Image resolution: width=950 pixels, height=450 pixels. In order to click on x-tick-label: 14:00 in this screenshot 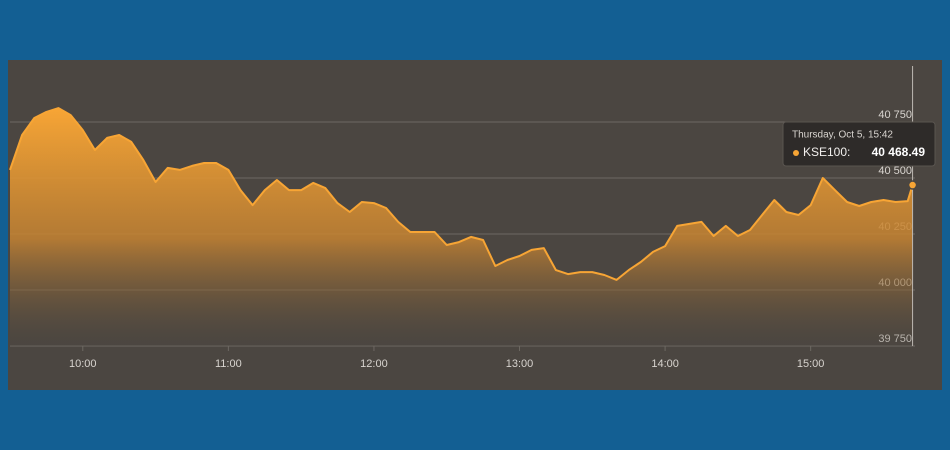, I will do `click(665, 364)`.